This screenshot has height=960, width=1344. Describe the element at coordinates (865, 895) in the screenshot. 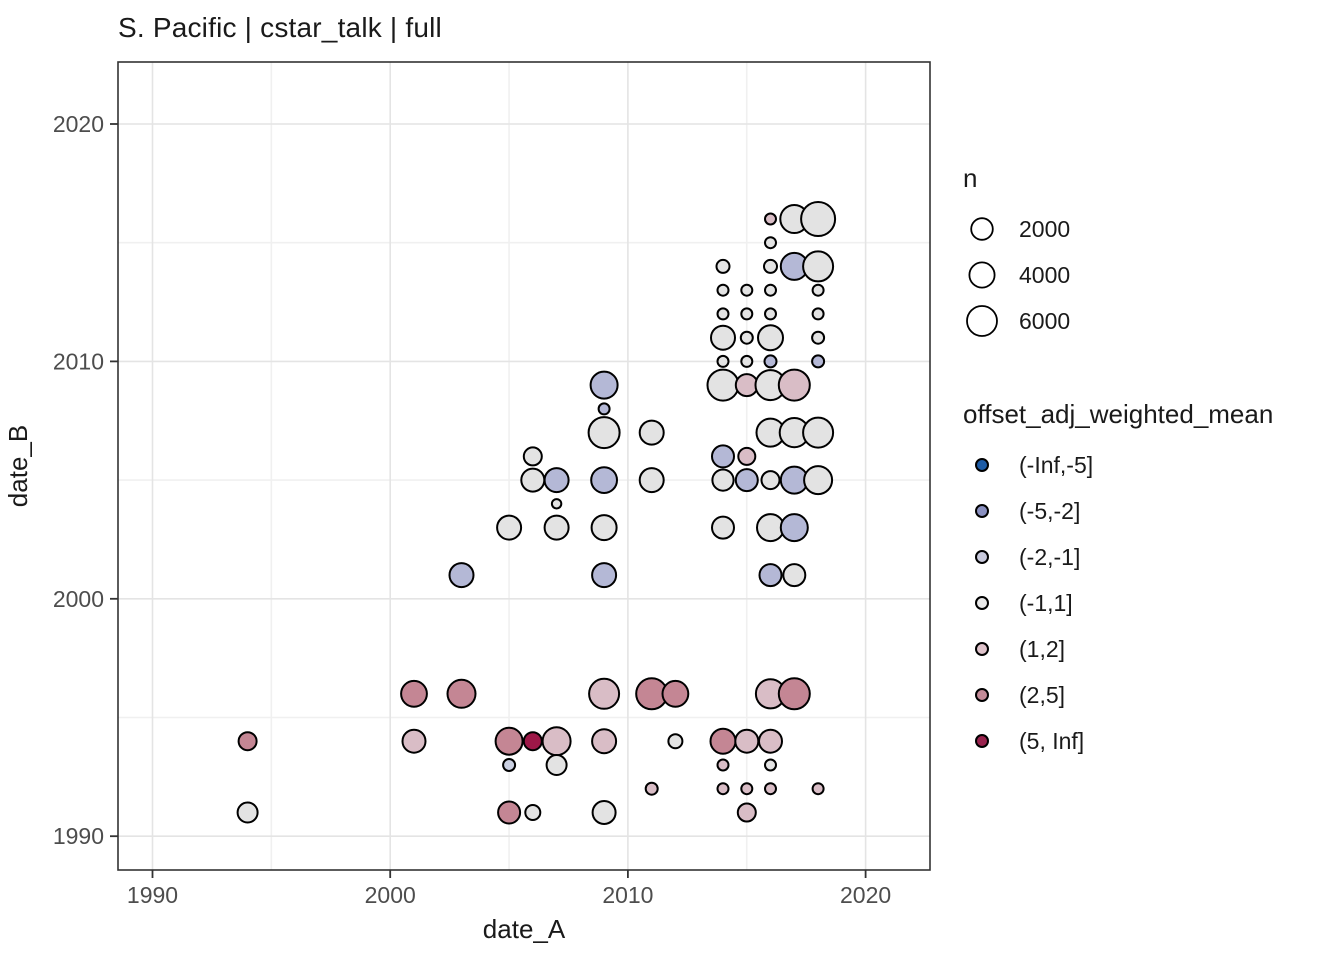

I see `x-tick-label: 2020` at that location.